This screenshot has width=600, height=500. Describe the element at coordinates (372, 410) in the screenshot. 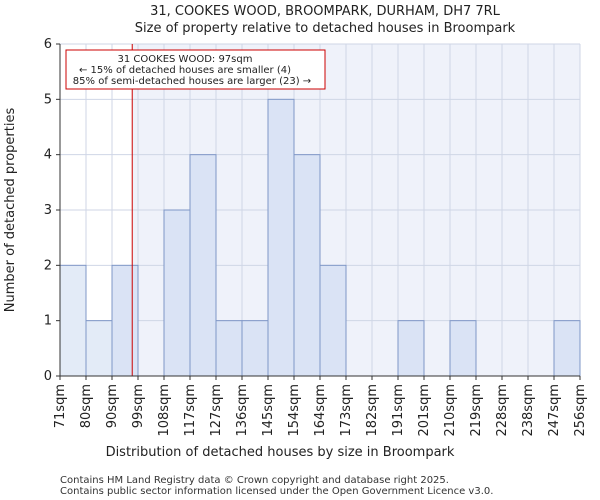

I see `x-tick-label: 182sqm` at that location.